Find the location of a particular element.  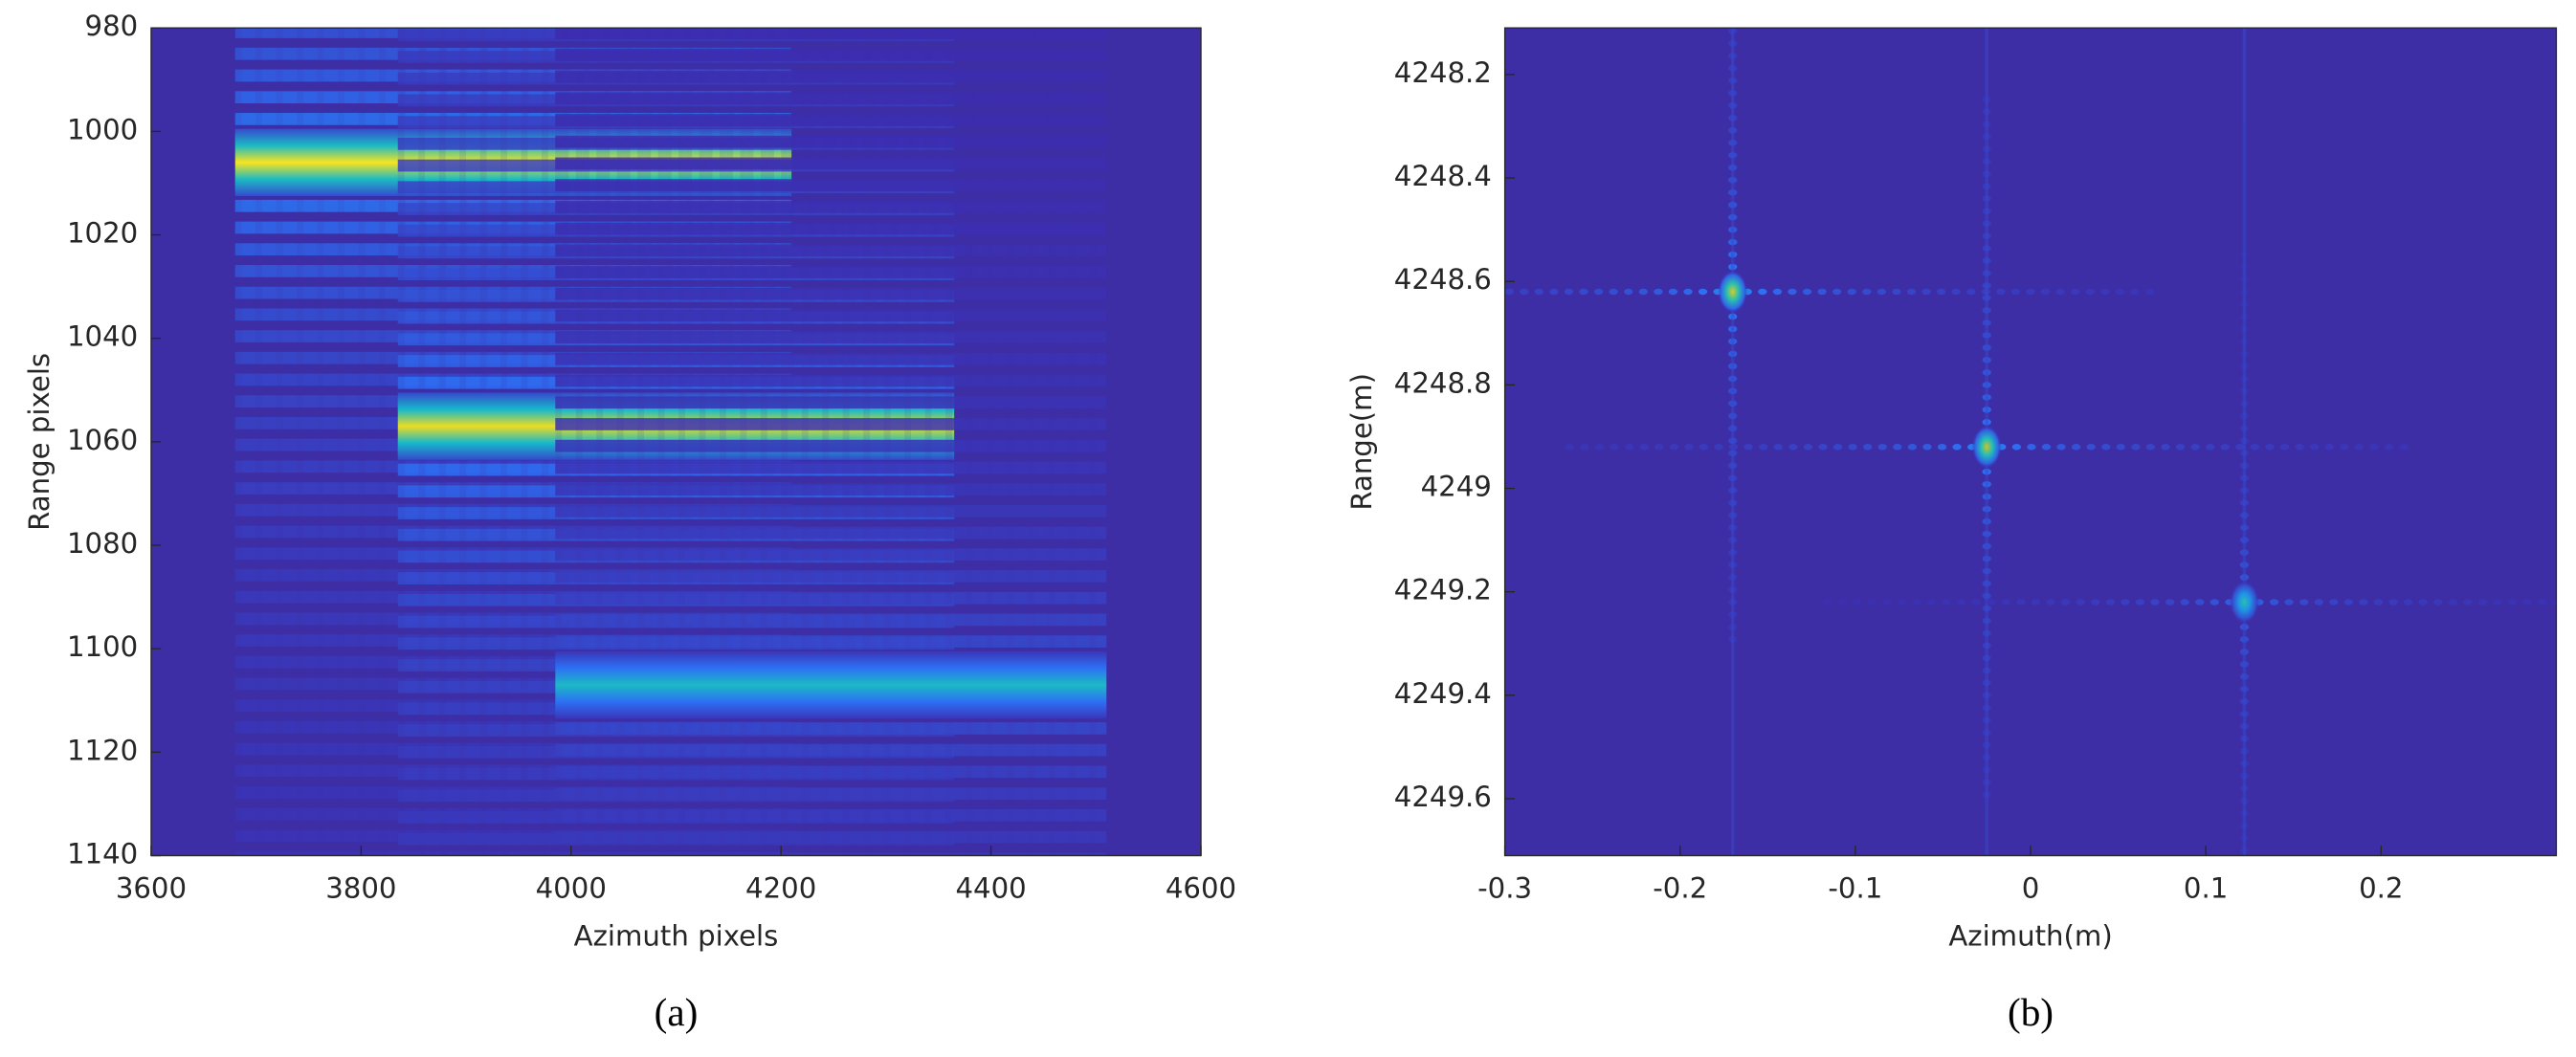

x-tick-label: 4000 is located at coordinates (571, 888).